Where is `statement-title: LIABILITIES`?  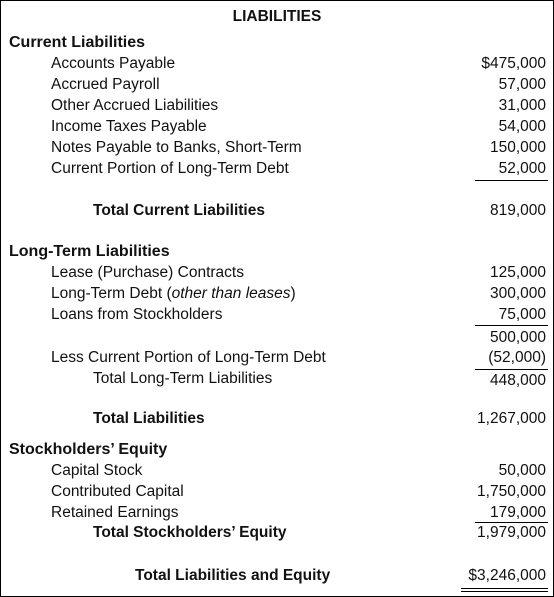 statement-title: LIABILITIES is located at coordinates (277, 16).